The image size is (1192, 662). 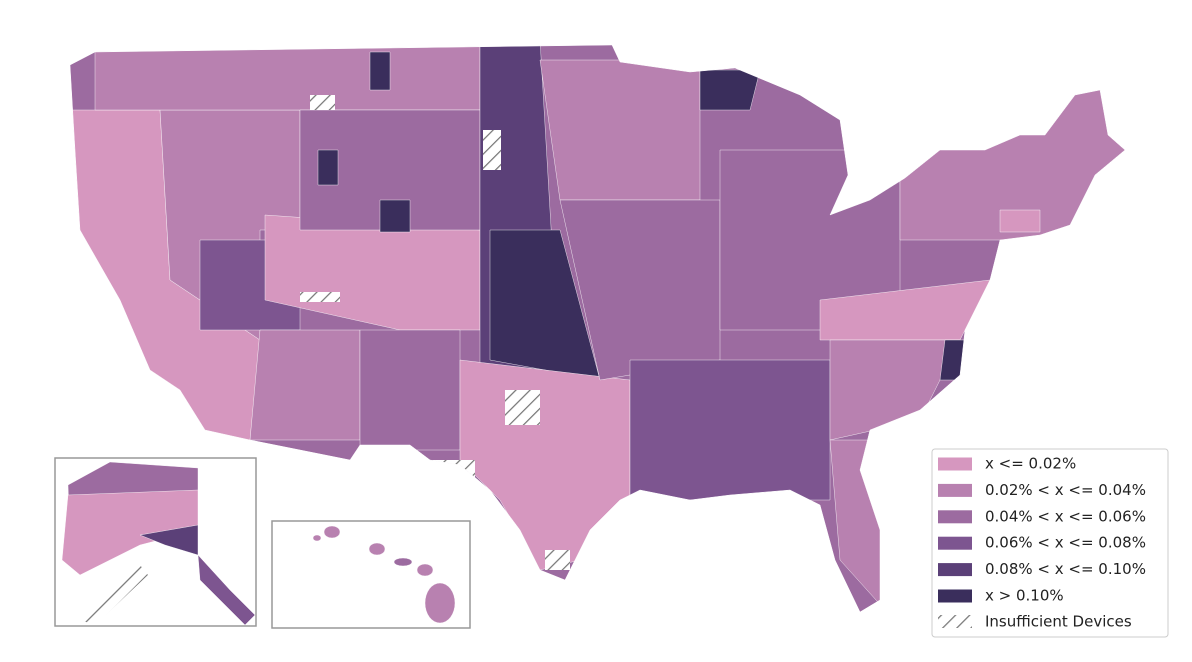 I want to click on hawaii-inset-frame, so click(x=371, y=574).